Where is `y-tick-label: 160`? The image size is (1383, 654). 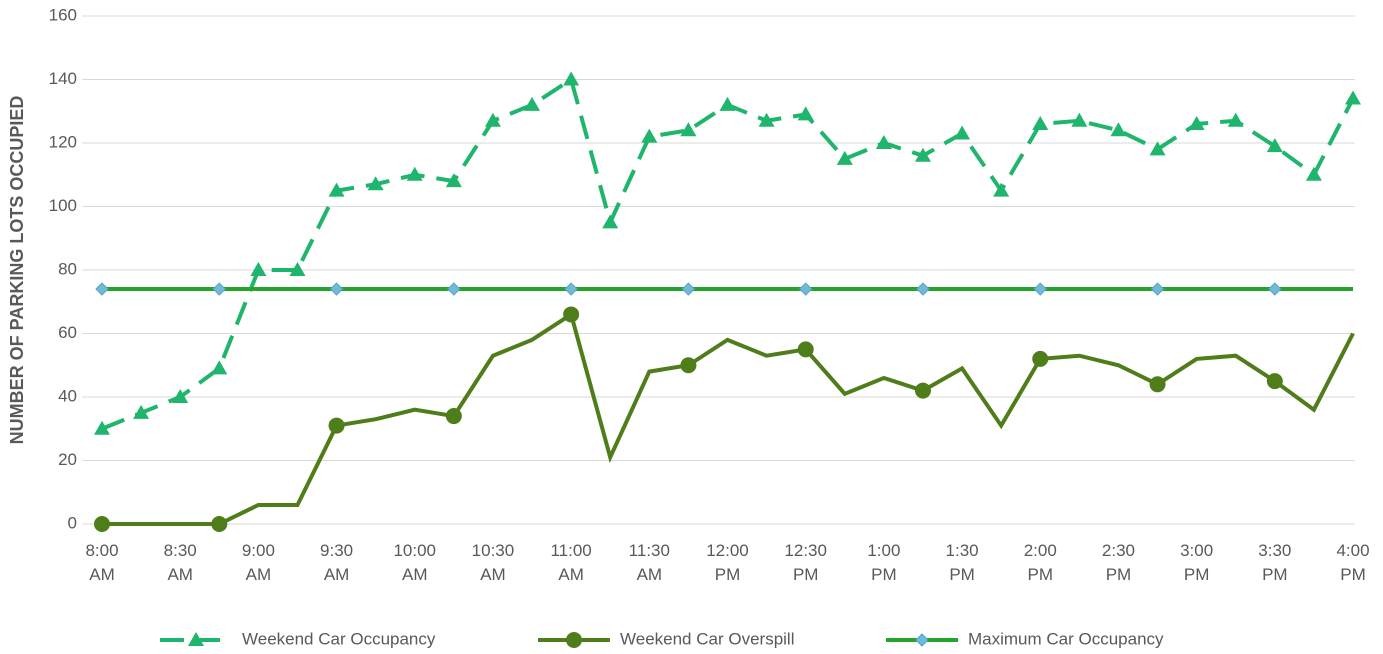
y-tick-label: 160 is located at coordinates (63, 14).